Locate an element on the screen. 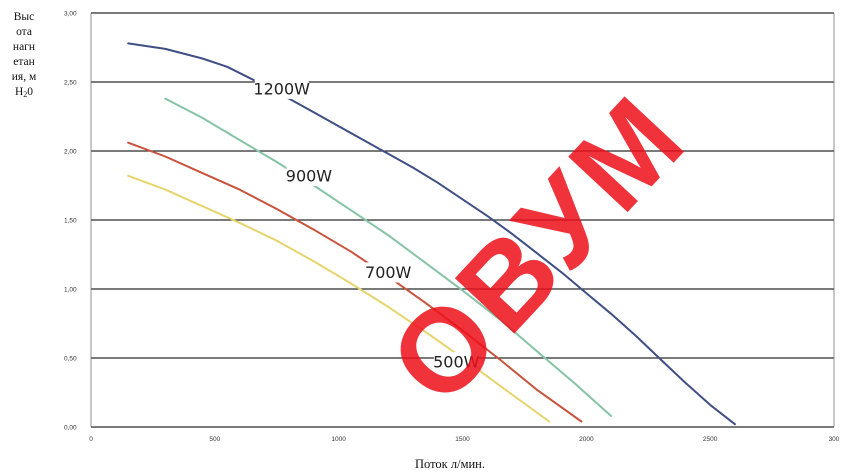  x-tick-label: 2000 is located at coordinates (586, 439).